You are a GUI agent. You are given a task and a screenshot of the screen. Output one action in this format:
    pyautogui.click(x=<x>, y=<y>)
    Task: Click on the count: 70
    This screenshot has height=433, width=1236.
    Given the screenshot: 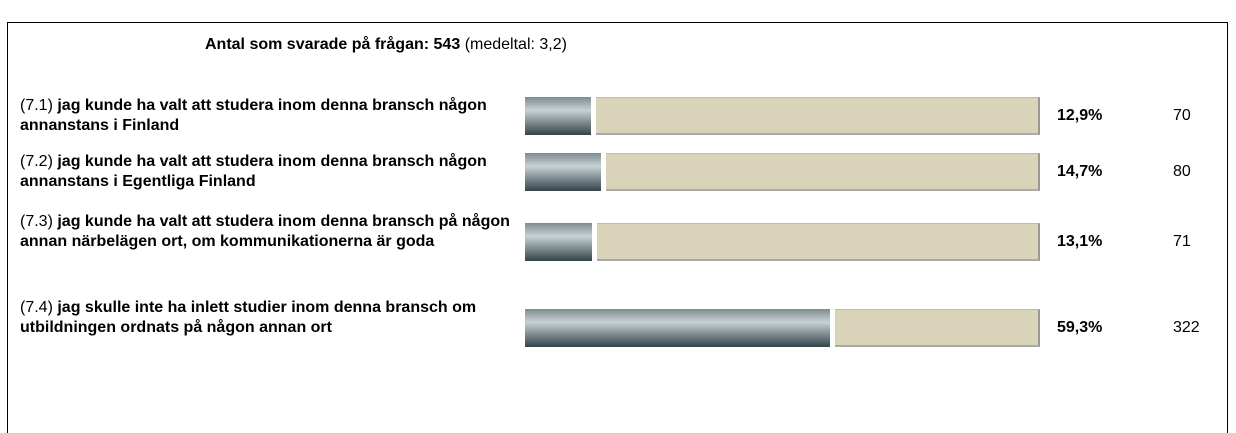 What is the action you would take?
    pyautogui.click(x=1182, y=115)
    